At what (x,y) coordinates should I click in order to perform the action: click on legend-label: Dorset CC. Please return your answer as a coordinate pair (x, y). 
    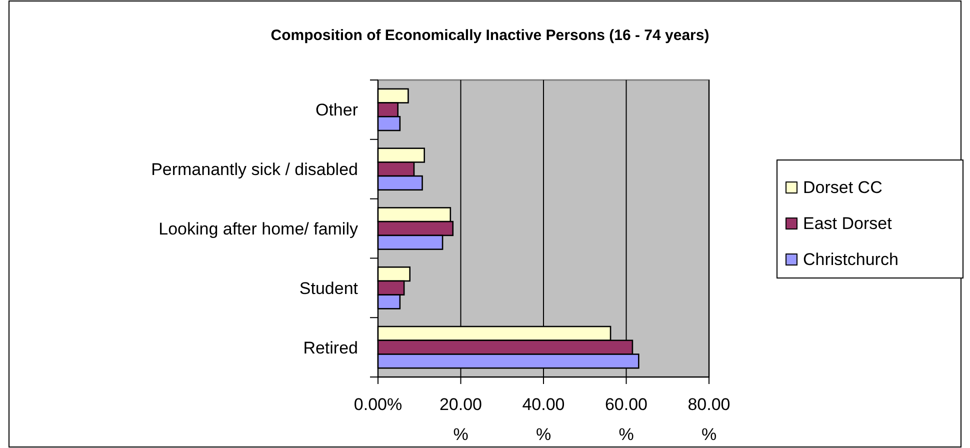
    Looking at the image, I should click on (842, 187).